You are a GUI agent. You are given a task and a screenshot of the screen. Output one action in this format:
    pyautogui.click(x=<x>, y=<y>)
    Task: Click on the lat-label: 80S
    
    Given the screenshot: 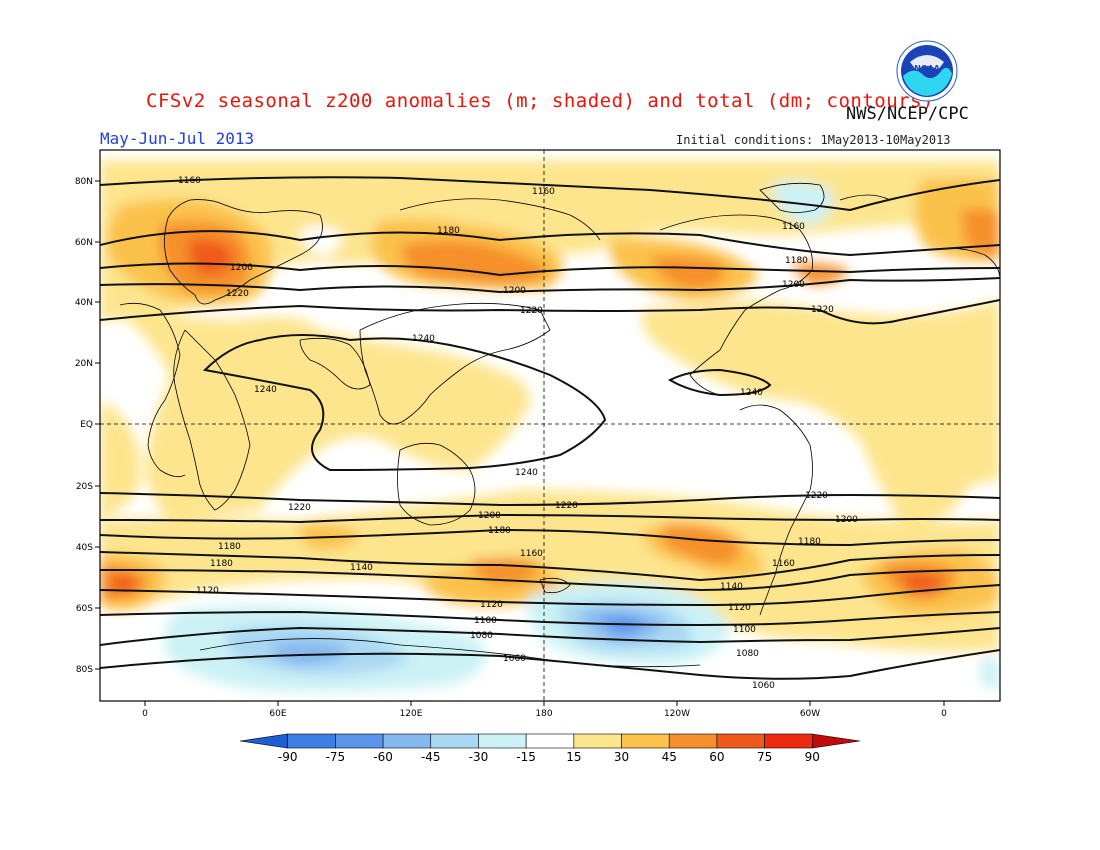 What is the action you would take?
    pyautogui.click(x=84, y=670)
    